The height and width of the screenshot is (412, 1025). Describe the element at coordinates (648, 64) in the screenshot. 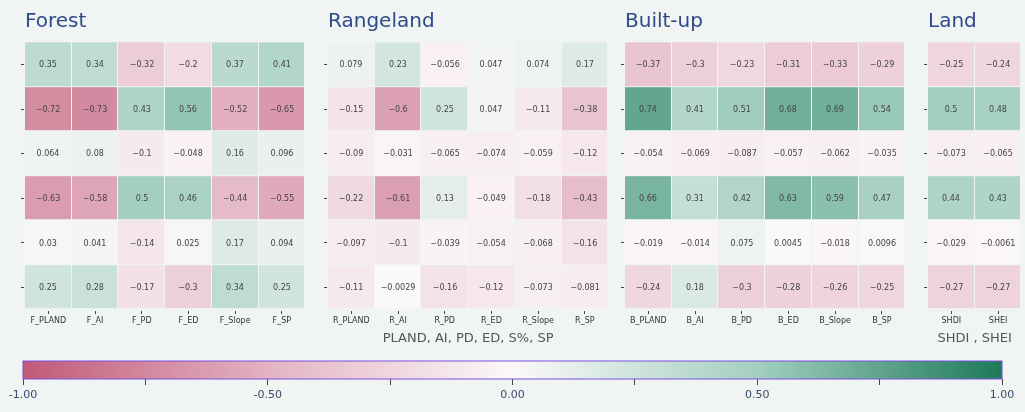

I see `data-label: −0.37` at that location.